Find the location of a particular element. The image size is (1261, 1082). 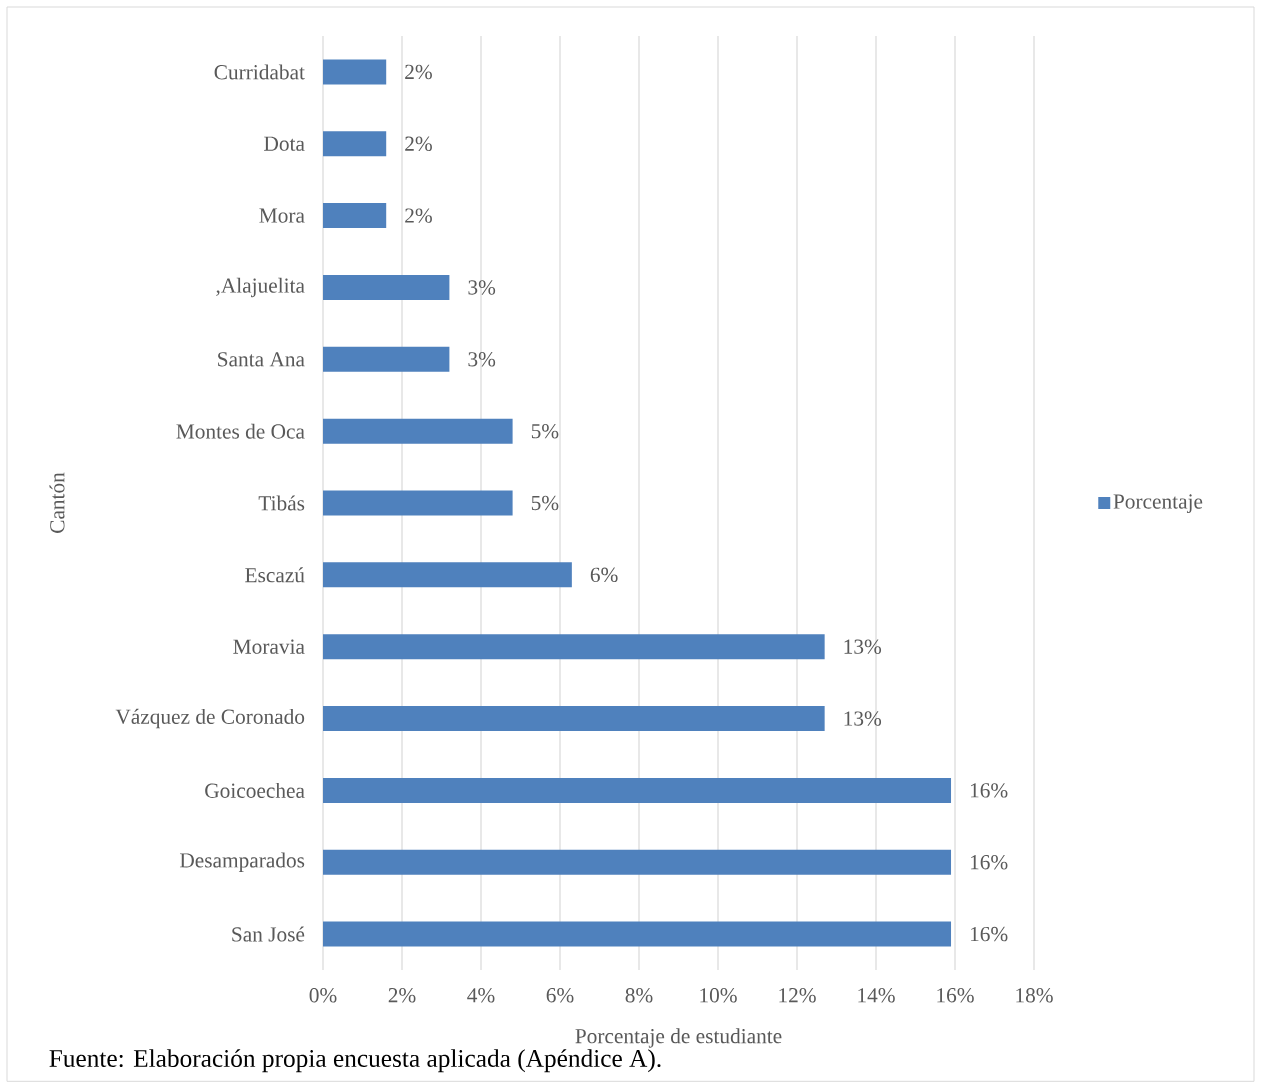

y-tick-label: Tibás is located at coordinates (281, 503).